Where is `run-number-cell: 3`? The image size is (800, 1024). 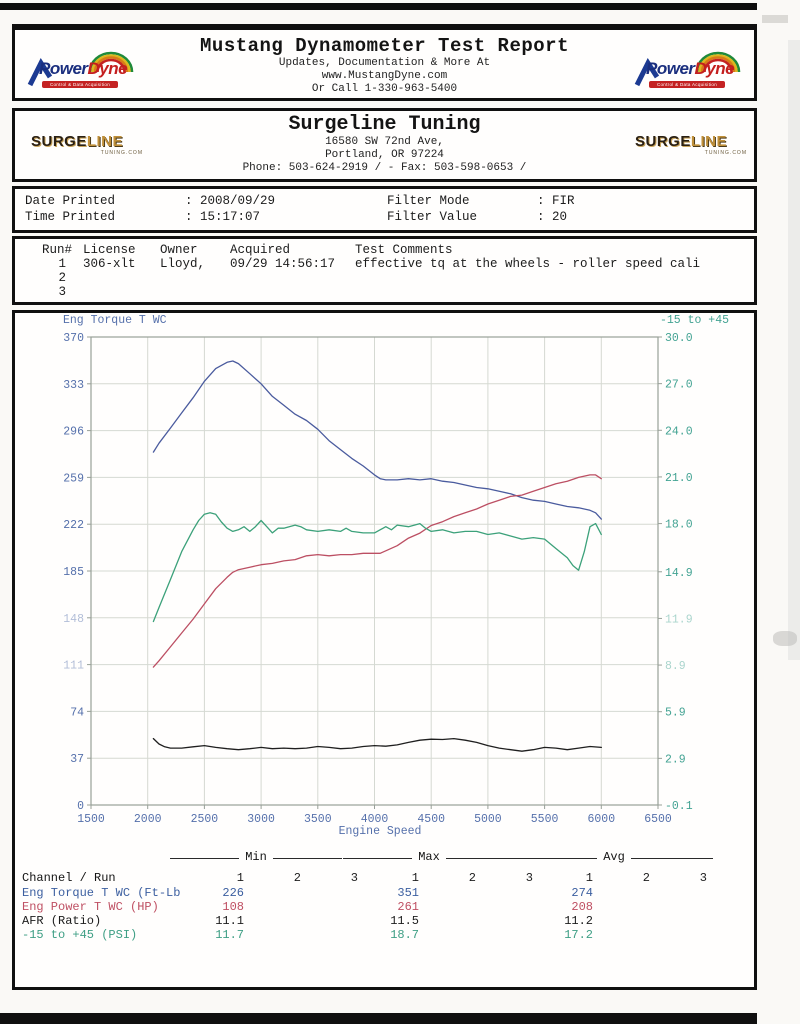 run-number-cell: 3 is located at coordinates (62, 292).